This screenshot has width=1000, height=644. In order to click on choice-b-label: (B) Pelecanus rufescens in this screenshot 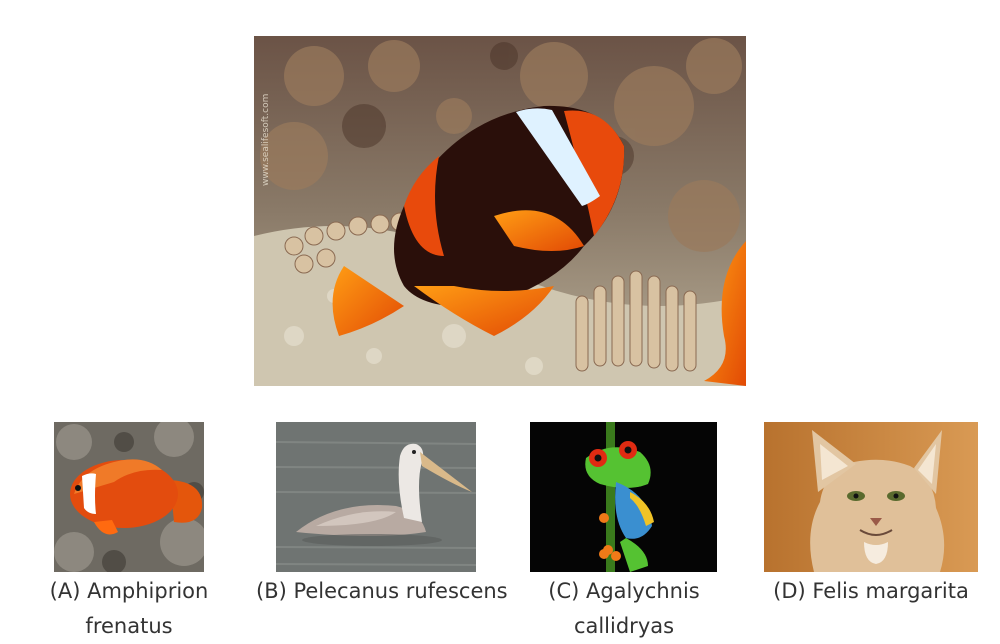, I will do `click(382, 591)`.